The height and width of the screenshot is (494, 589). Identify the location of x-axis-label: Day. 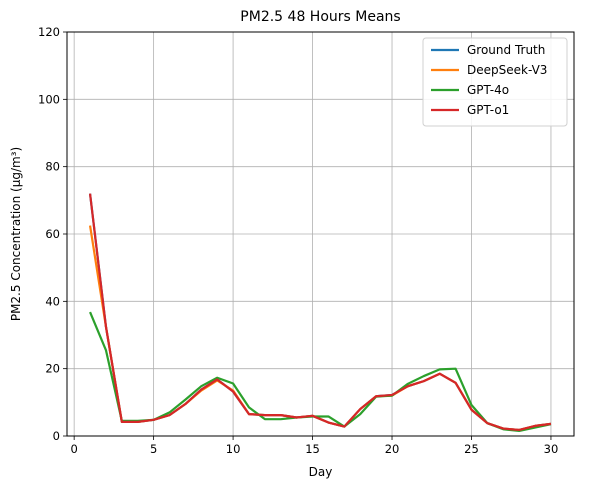
(321, 472).